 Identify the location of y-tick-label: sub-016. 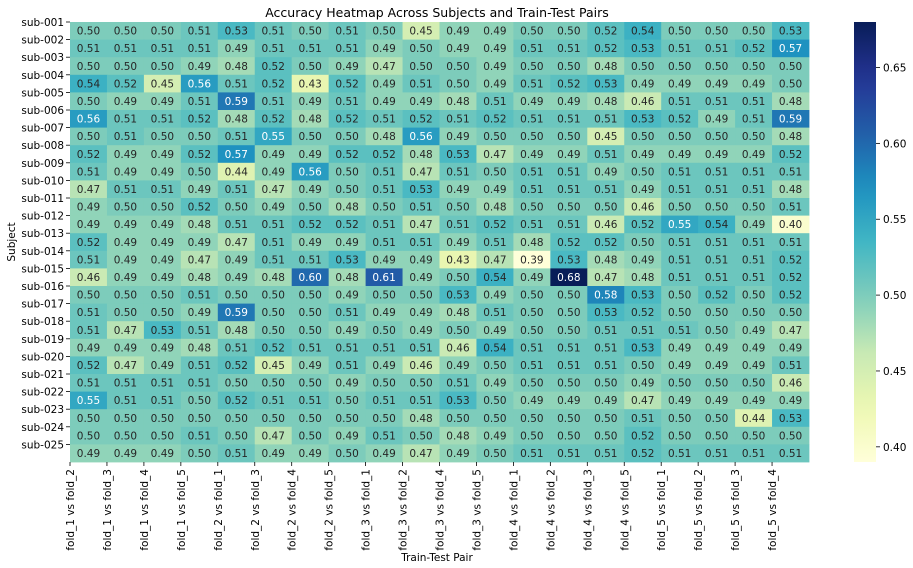
(42, 287).